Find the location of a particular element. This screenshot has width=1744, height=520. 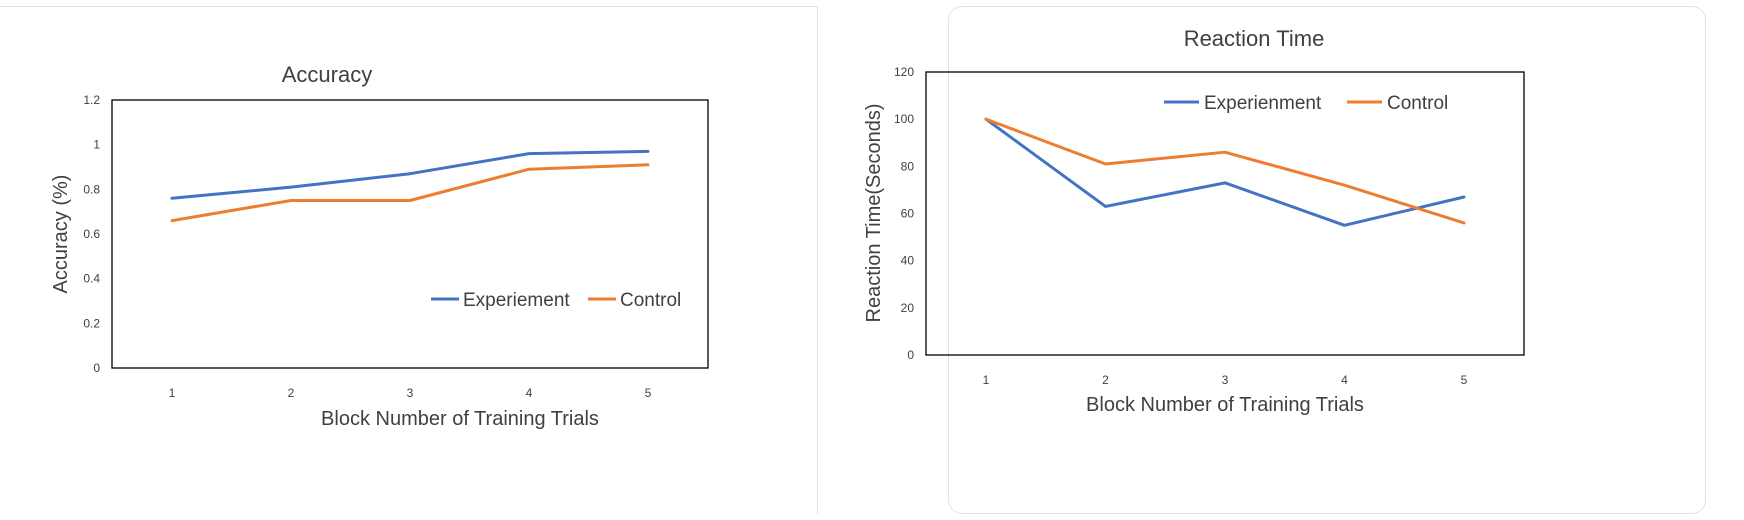

y-tick-label: 0.4 is located at coordinates (91, 279).